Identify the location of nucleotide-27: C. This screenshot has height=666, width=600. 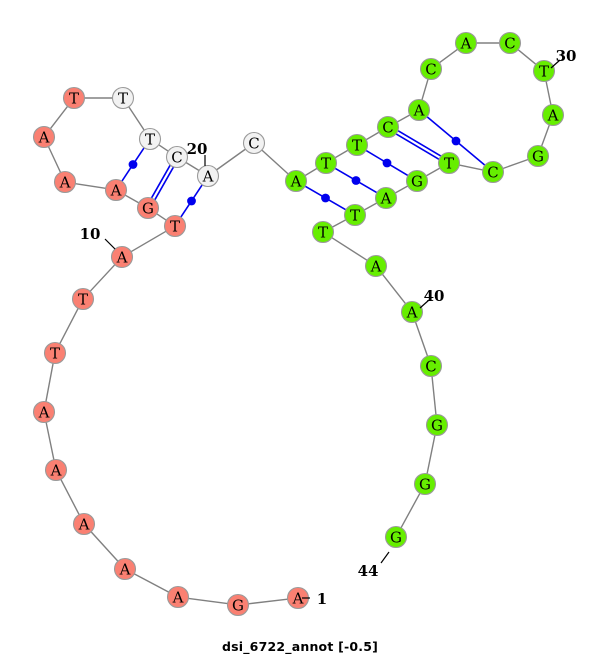
(431, 69).